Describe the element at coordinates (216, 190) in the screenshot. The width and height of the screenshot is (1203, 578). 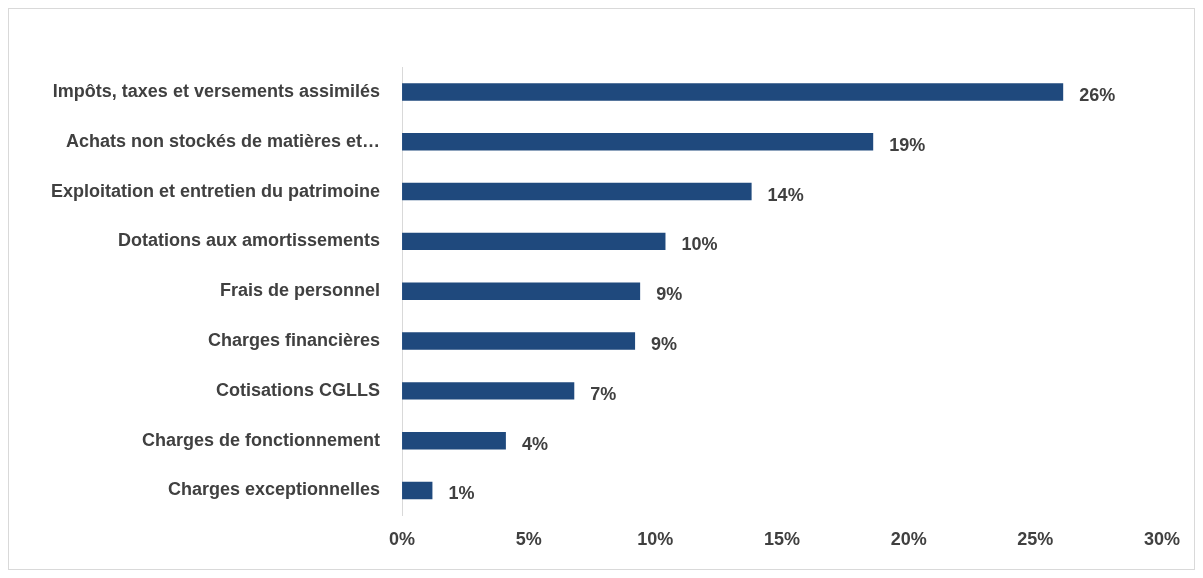
I see `y-tick-label: Exploitation et entretien du patrimoine` at that location.